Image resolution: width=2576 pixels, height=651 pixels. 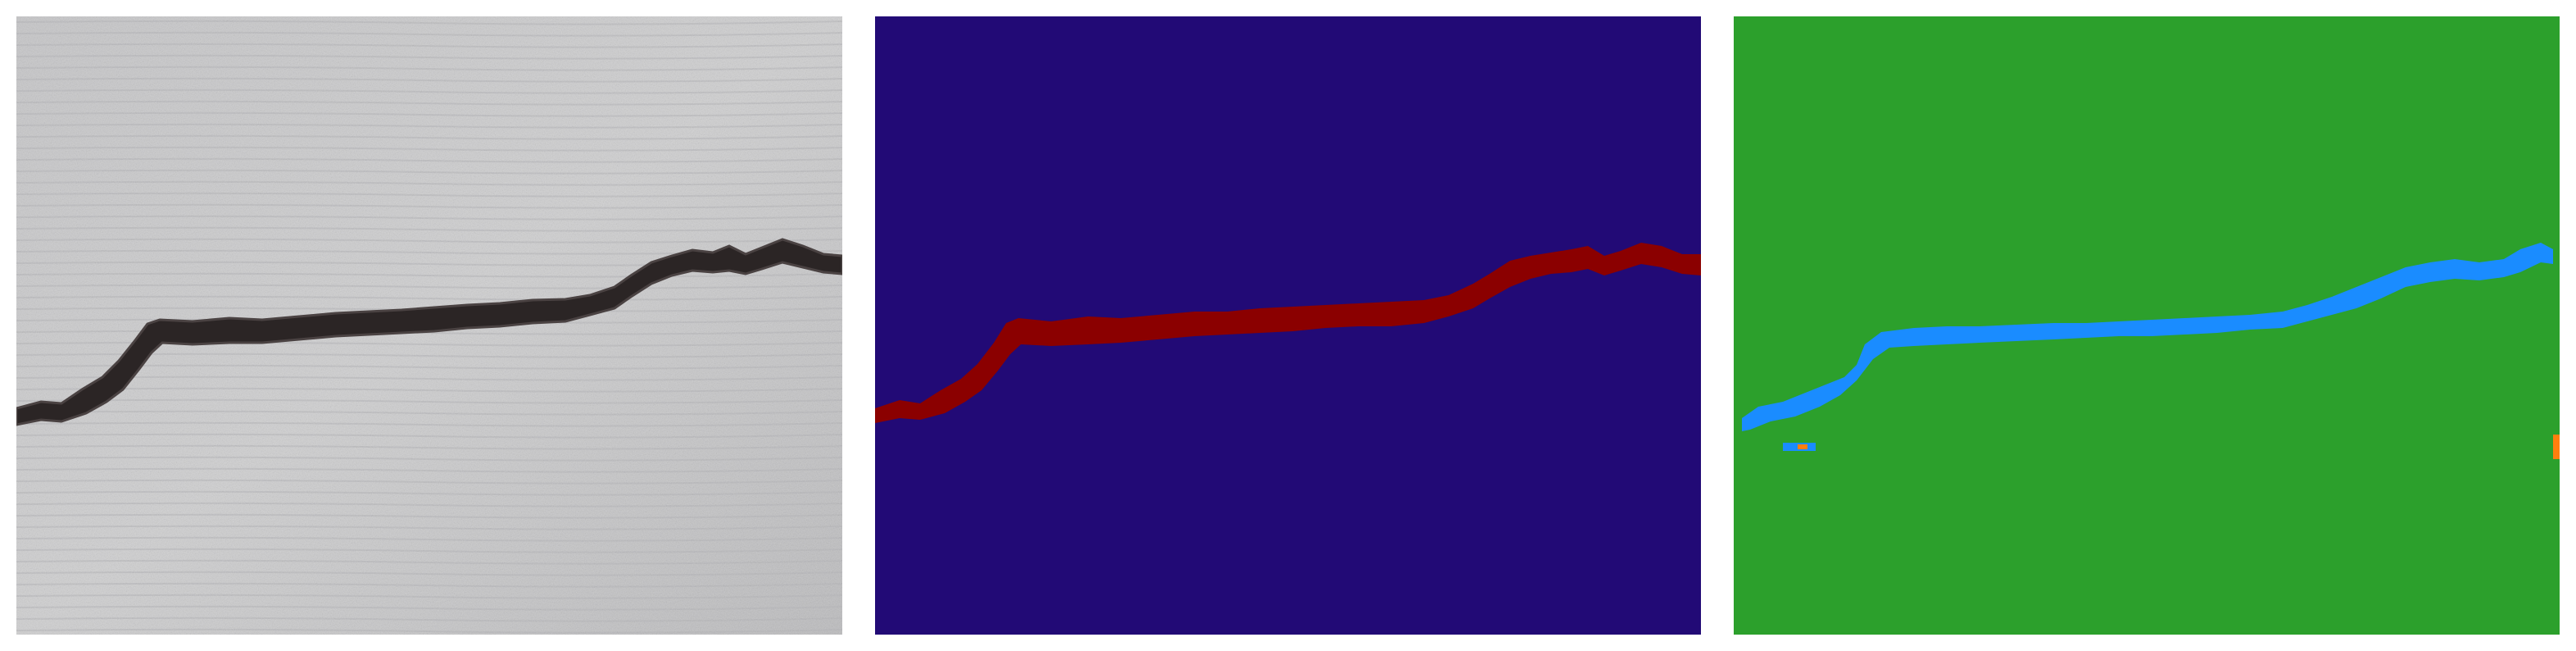 I want to click on crack, so click(x=429, y=332).